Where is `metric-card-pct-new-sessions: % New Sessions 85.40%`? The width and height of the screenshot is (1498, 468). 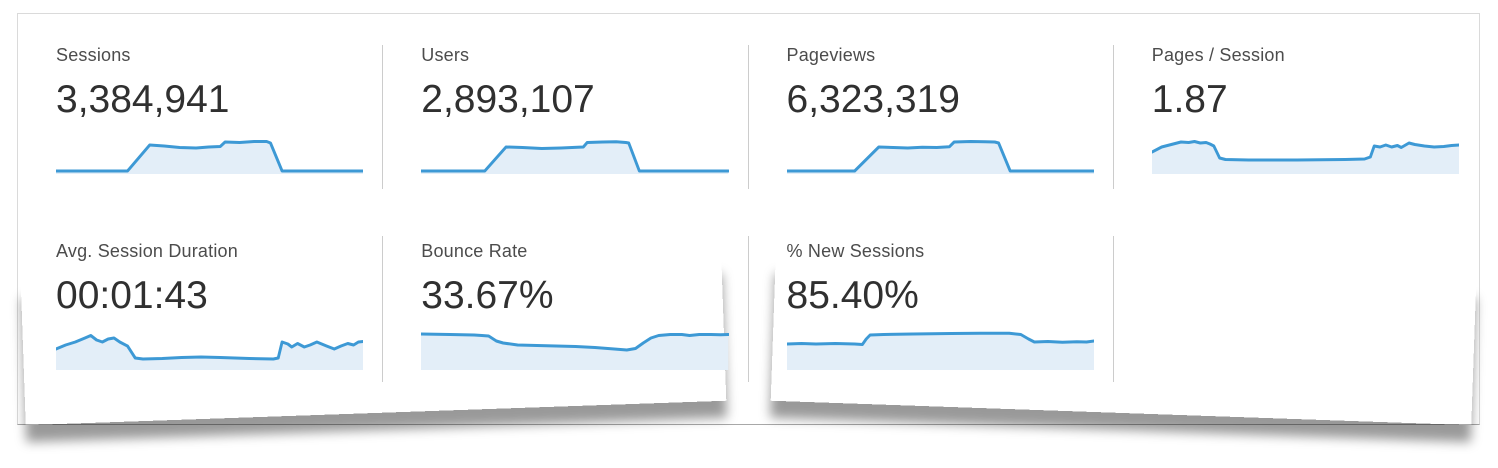
metric-card-pct-new-sessions: % New Sessions 85.40% is located at coordinates (932, 322).